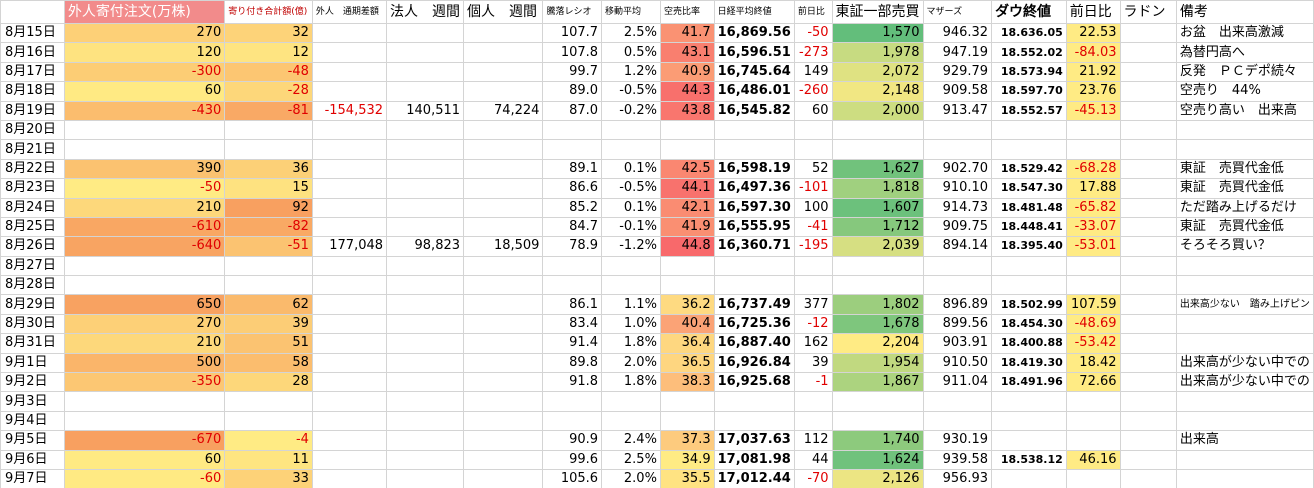 The width and height of the screenshot is (1314, 488). I want to click on value-cell: 0.5%, so click(631, 52).